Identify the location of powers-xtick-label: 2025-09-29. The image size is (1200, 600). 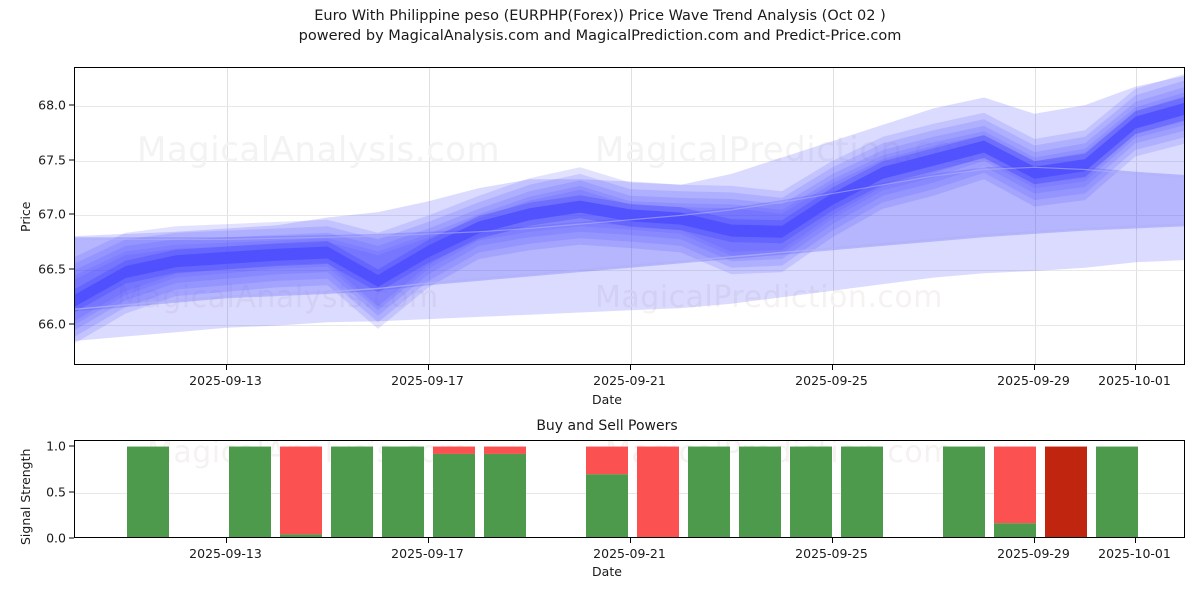
(1033, 553).